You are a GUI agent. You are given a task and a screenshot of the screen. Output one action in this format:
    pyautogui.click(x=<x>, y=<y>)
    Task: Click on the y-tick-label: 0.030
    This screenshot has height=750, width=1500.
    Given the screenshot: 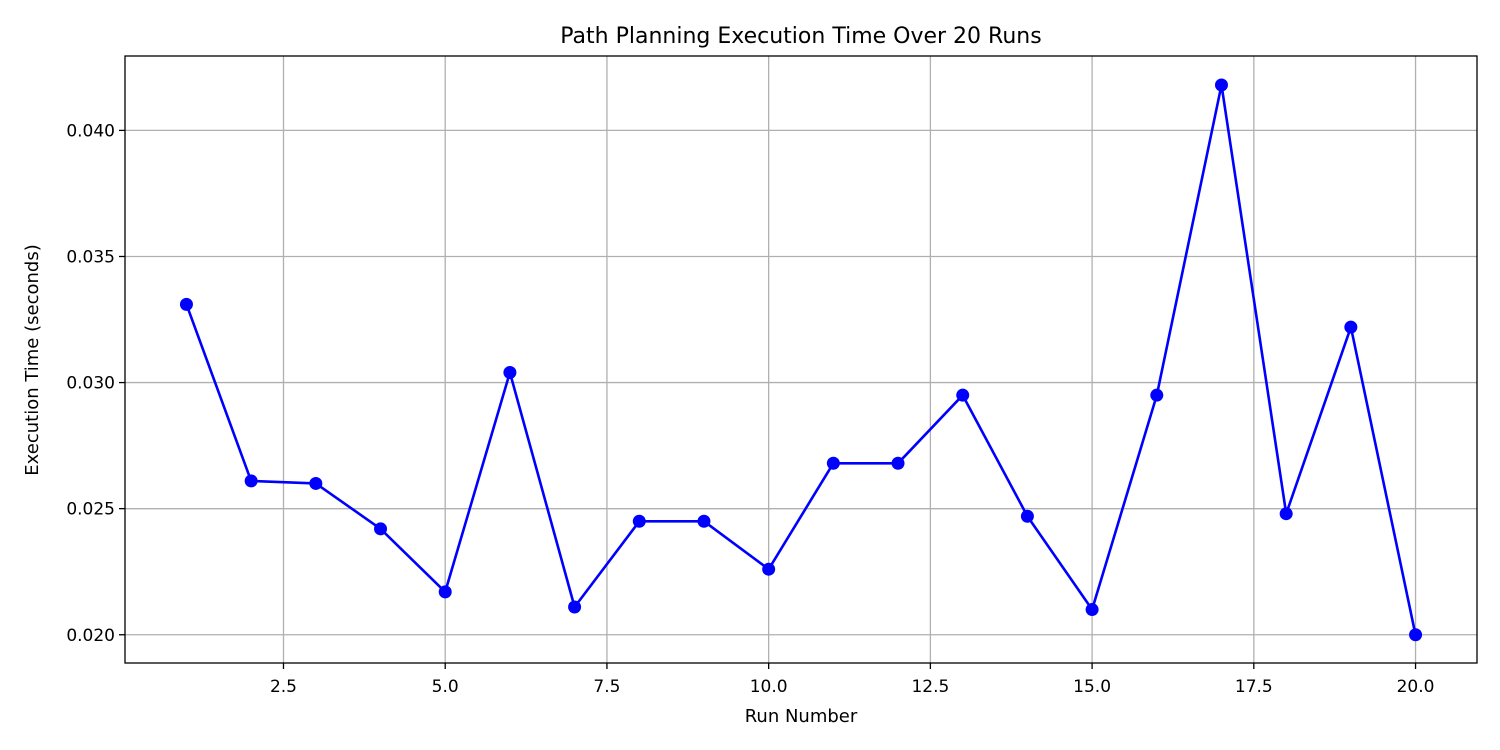 What is the action you would take?
    pyautogui.click(x=90, y=384)
    